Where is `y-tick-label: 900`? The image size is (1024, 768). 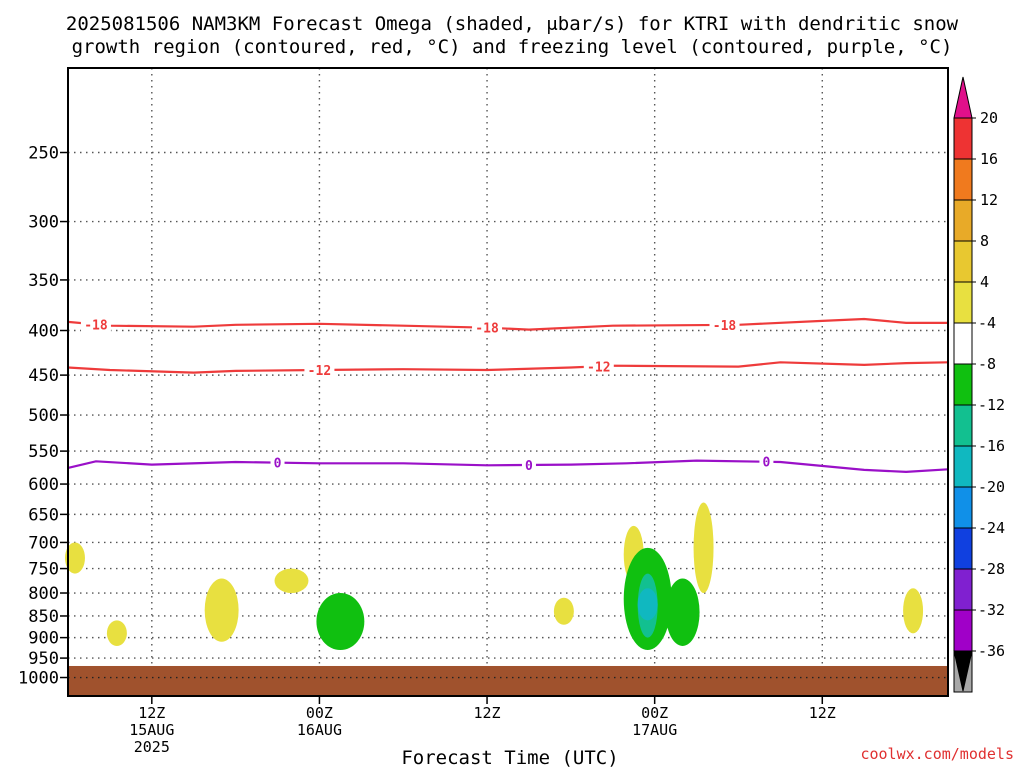 y-tick-label: 900 is located at coordinates (43, 639).